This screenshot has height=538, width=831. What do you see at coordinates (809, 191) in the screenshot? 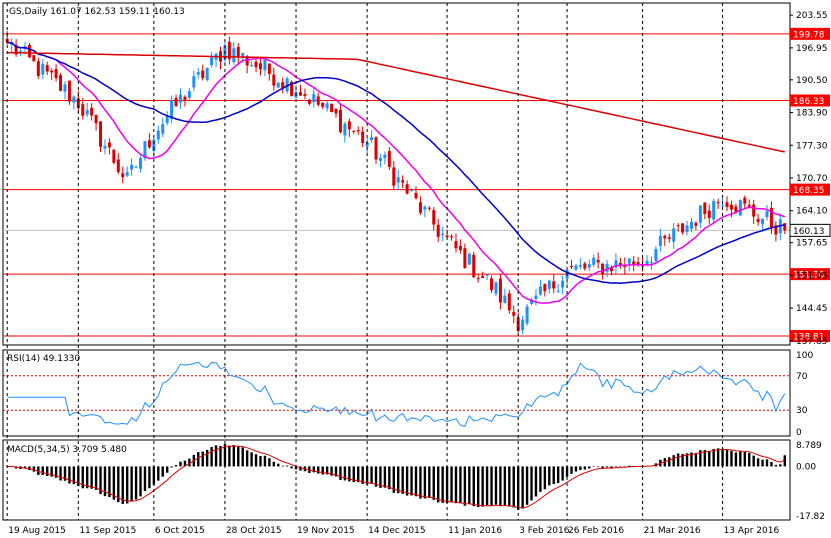
I see `level-label: 168.35` at bounding box center [809, 191].